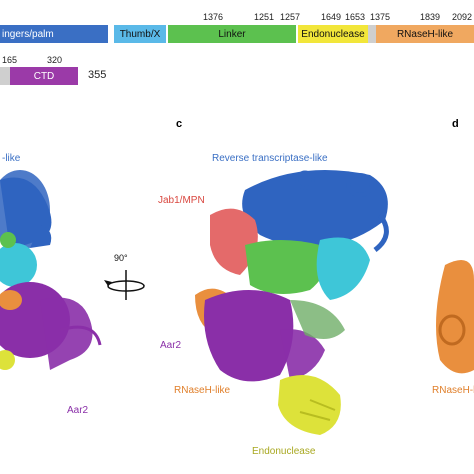 This screenshot has height=474, width=474. I want to click on residue-number: 1251, so click(264, 17).